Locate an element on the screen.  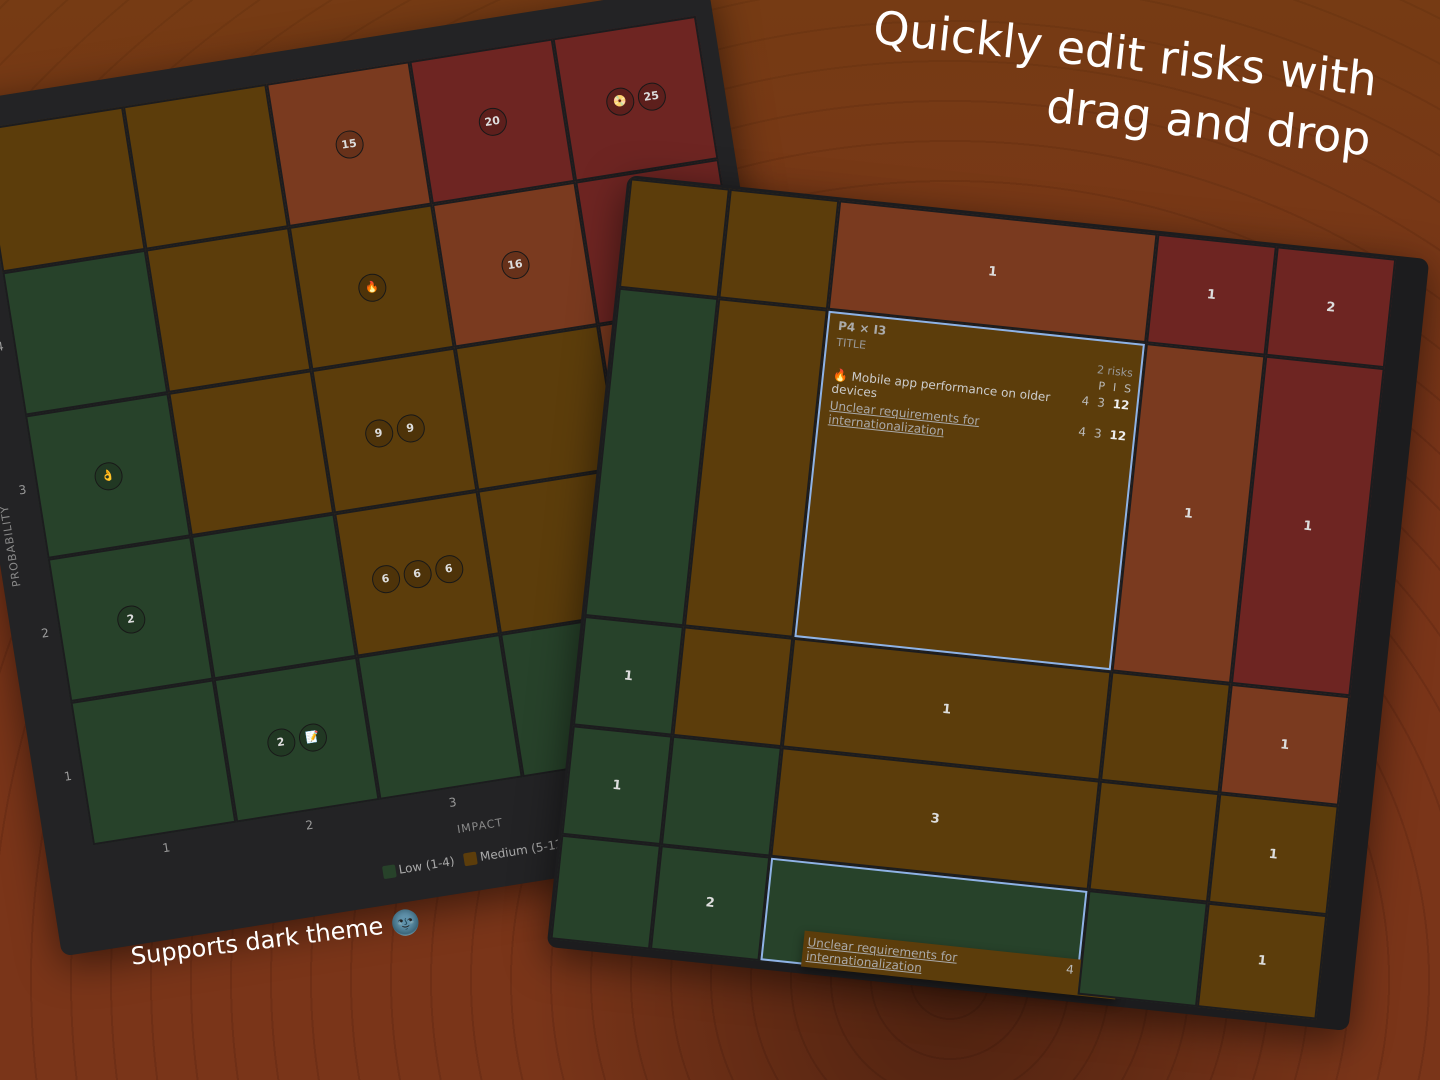
y-tick-label: 2 is located at coordinates (45, 633).